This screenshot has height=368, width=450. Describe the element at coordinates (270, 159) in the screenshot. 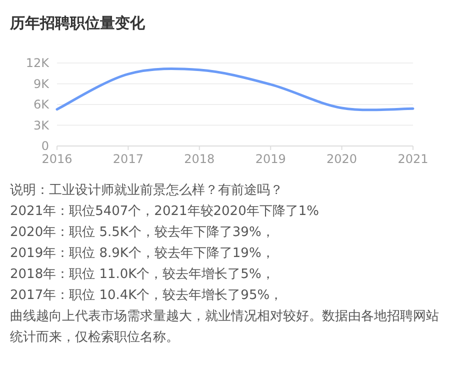

I see `x-tick-label: 2019` at that location.